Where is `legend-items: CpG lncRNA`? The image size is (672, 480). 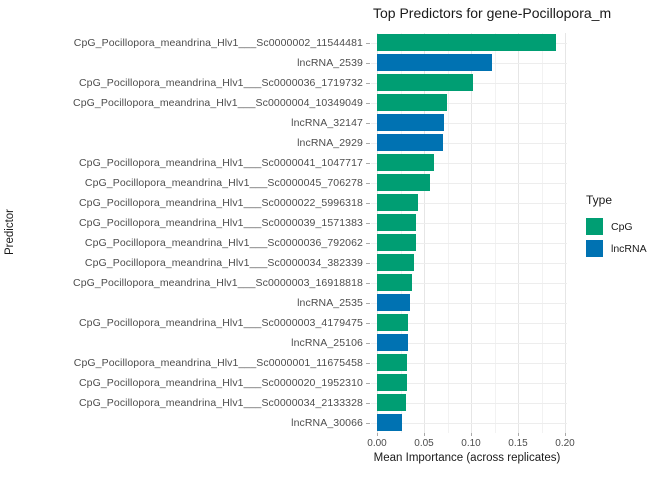
legend-items: CpG lncRNA is located at coordinates (616, 237).